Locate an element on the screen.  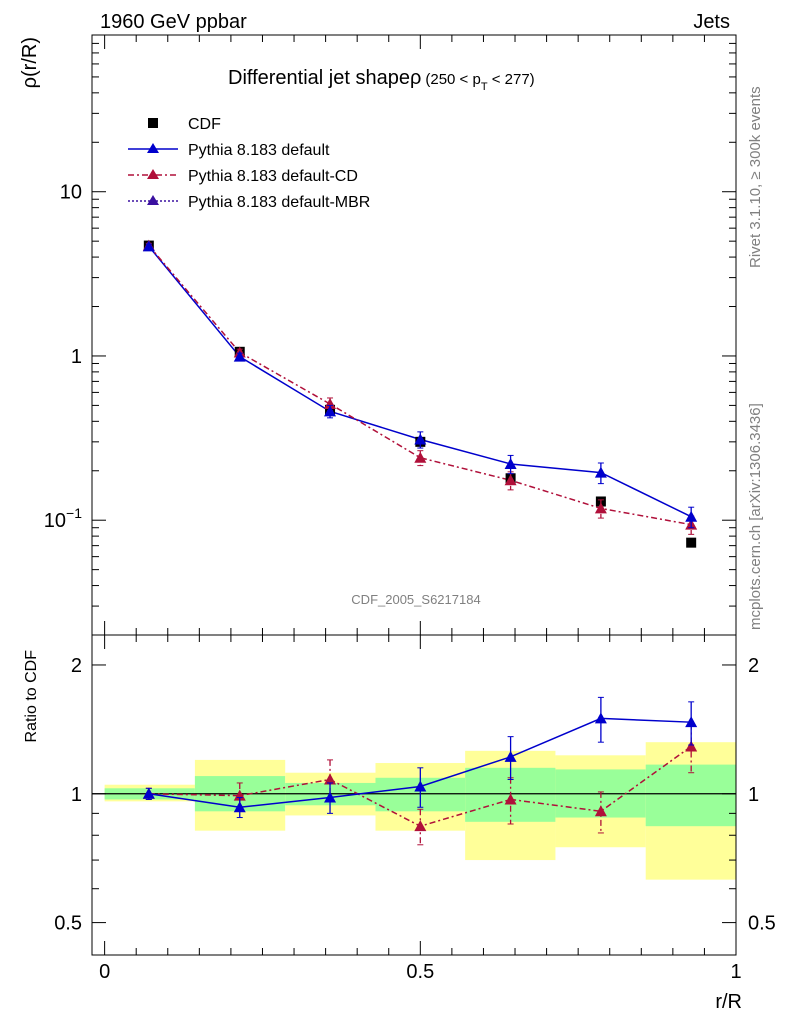
legend-marker-mbr is located at coordinates (153, 200).